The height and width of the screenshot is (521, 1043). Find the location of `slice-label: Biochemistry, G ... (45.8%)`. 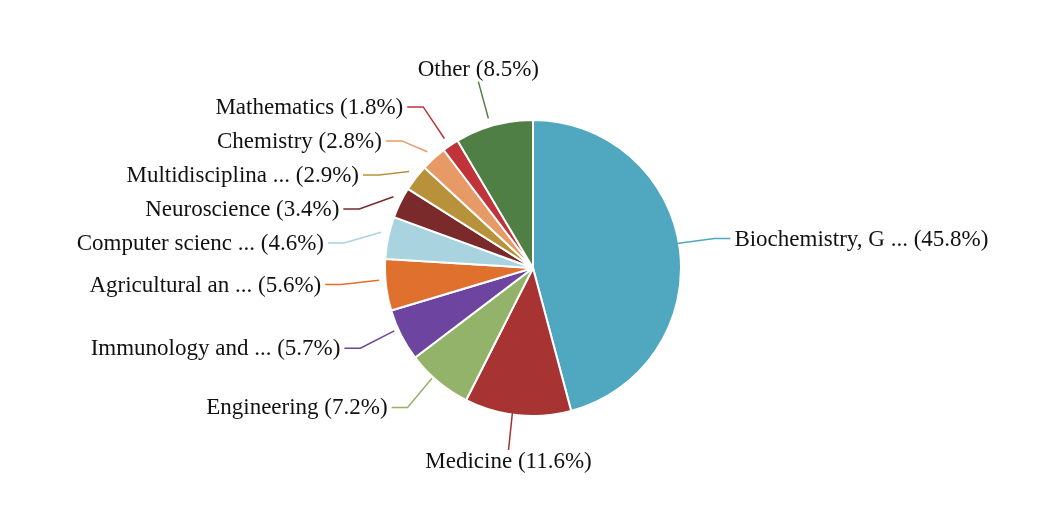

slice-label: Biochemistry, G ... (45.8%) is located at coordinates (861, 238).